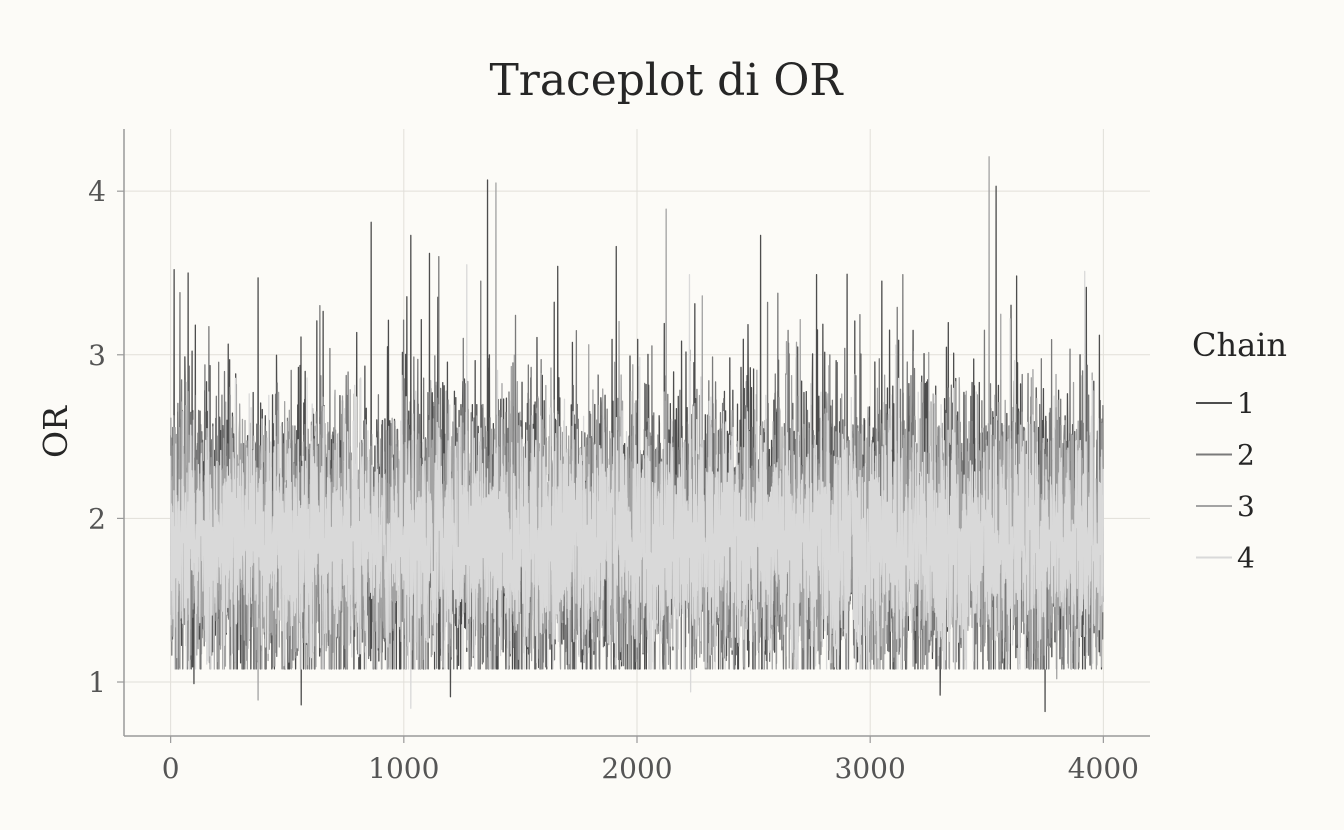 This screenshot has height=830, width=1344. I want to click on y-ticks: 1 2 3 4, so click(106, 437).